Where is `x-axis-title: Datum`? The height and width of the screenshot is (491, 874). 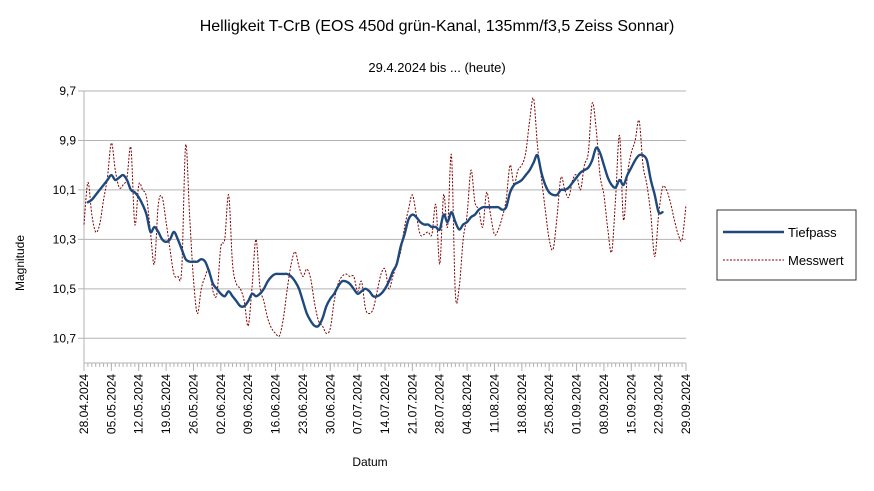 x-axis-title: Datum is located at coordinates (369, 462).